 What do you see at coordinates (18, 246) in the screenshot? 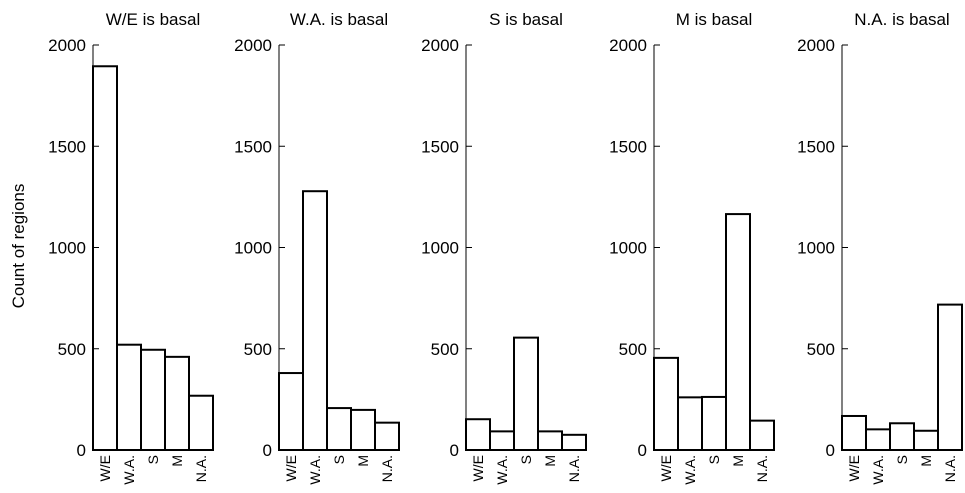
I see `y-axis-title: Count of regions` at bounding box center [18, 246].